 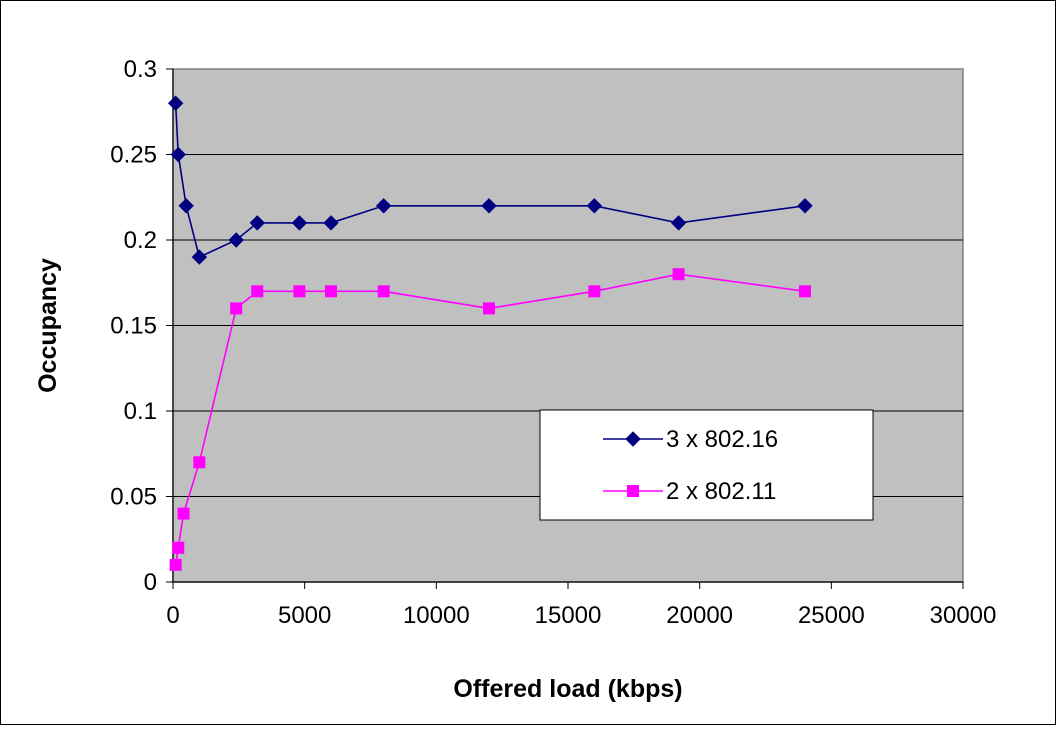 I want to click on y-tick-label: 0.2, so click(x=140, y=240).